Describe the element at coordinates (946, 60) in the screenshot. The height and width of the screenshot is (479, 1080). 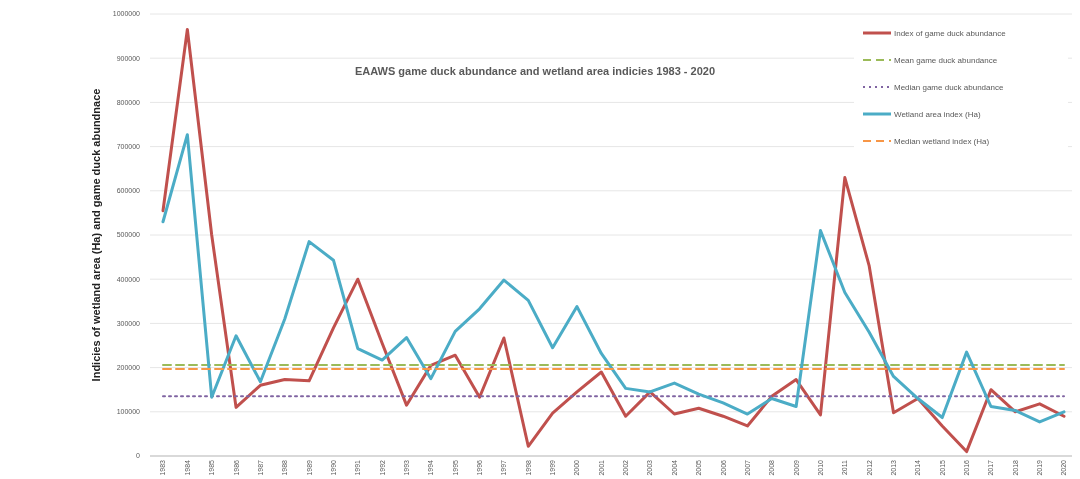
I see `legend-label: Mean game duck abundance` at that location.